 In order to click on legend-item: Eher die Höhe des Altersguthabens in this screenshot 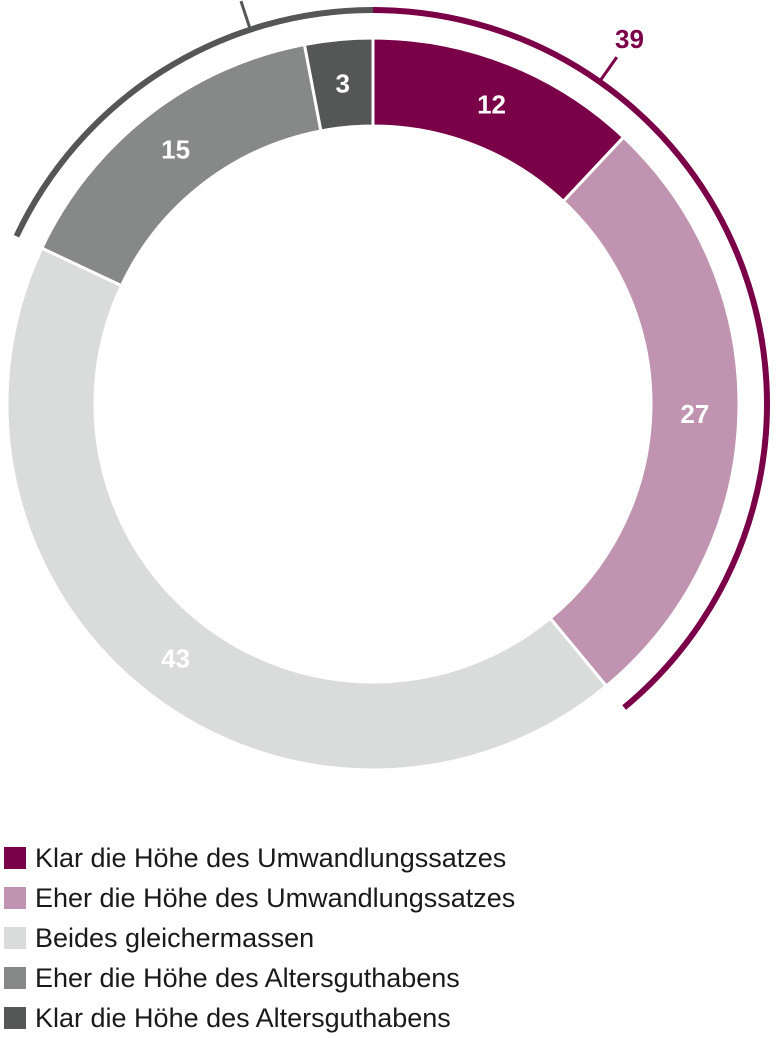, I will do `click(259, 978)`.